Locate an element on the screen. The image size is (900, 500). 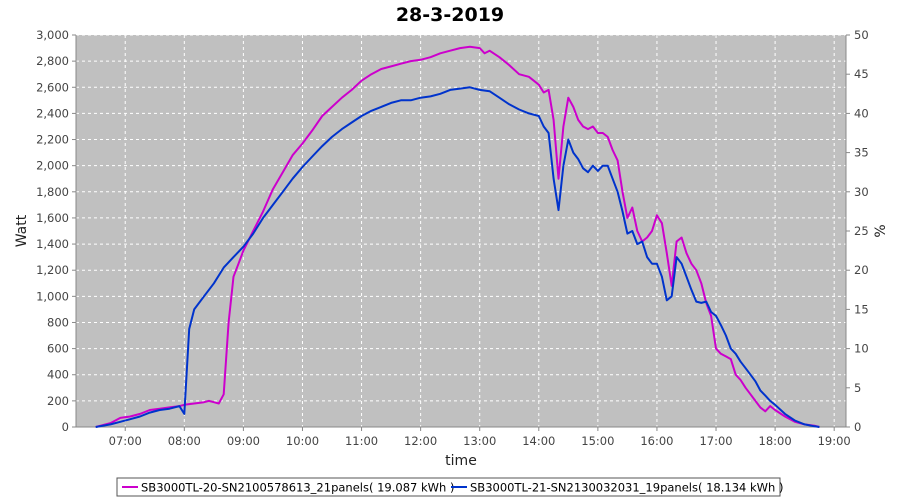
x-tick-label: 15:00 is located at coordinates (597, 441).